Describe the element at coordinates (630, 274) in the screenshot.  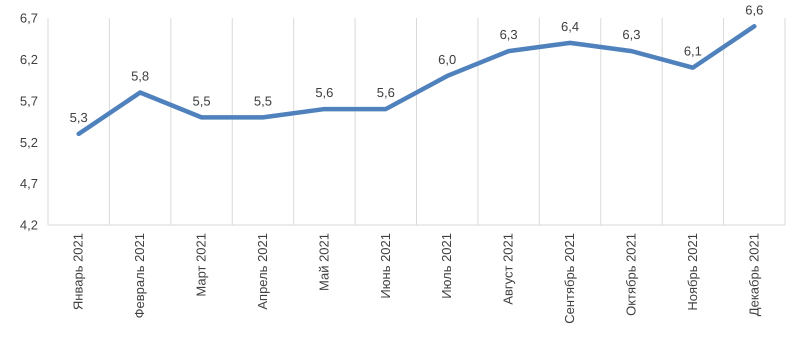
I see `x-tick-label: Октябрь 2021` at that location.